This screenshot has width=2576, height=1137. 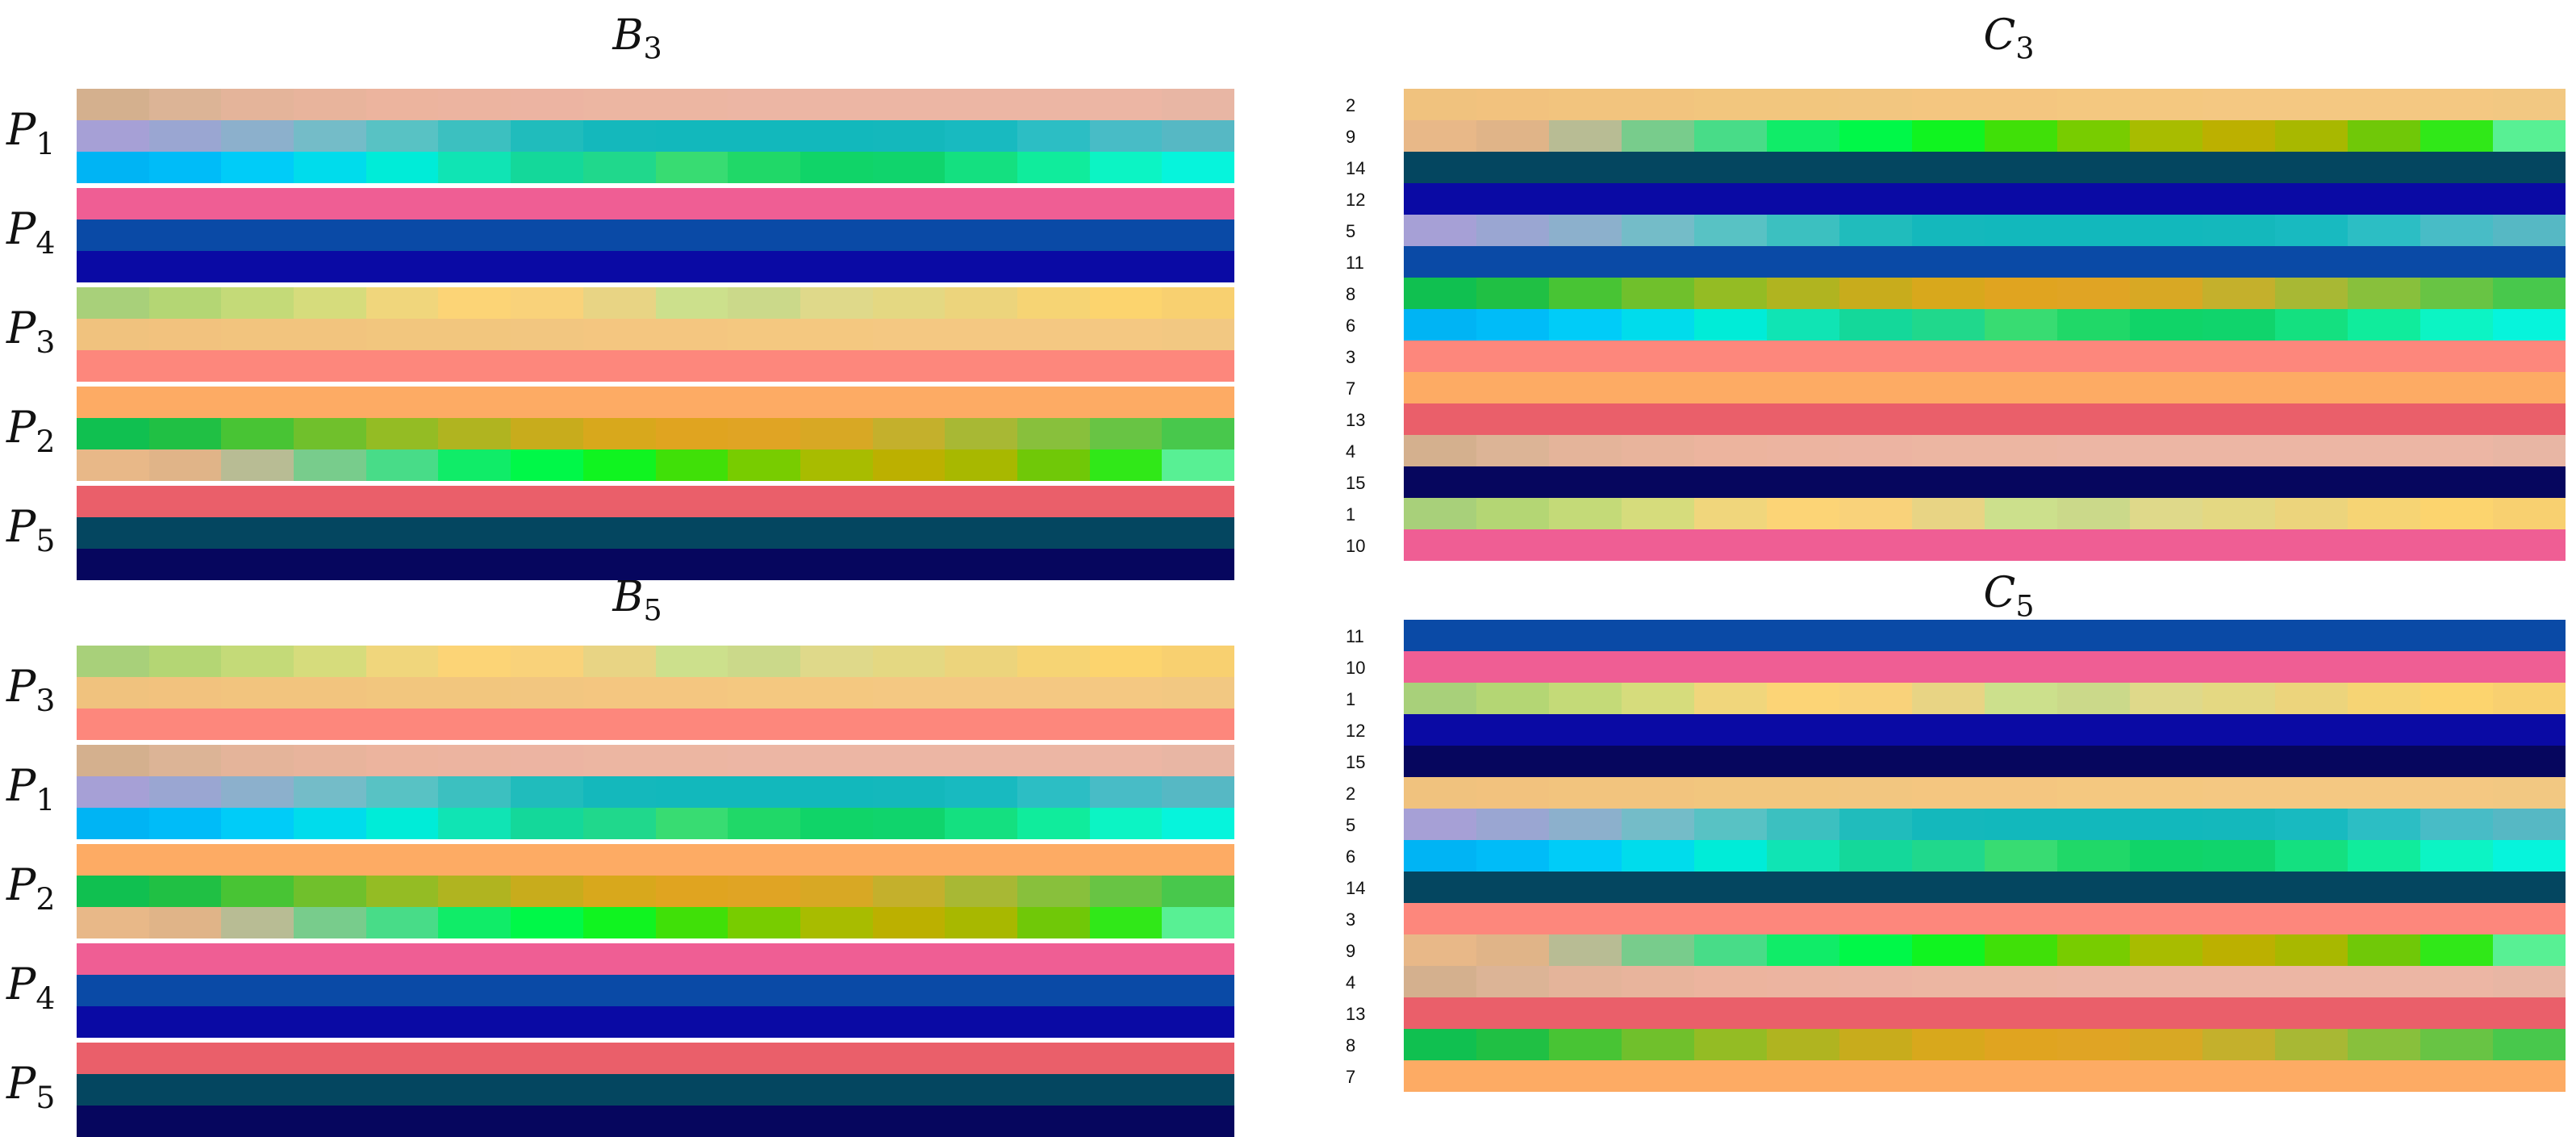 I want to click on row-label-c5-11: 11, so click(x=1355, y=636).